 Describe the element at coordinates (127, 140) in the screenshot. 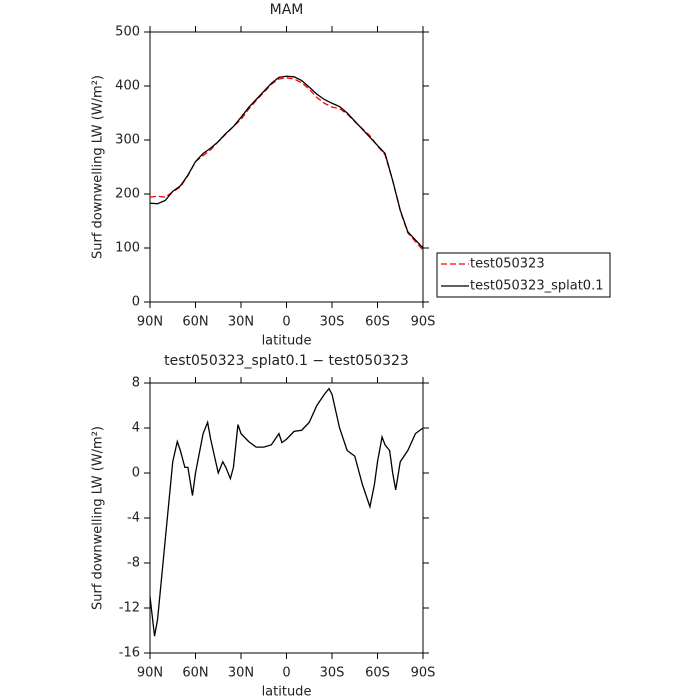

I see `y-tick-label: 300` at that location.